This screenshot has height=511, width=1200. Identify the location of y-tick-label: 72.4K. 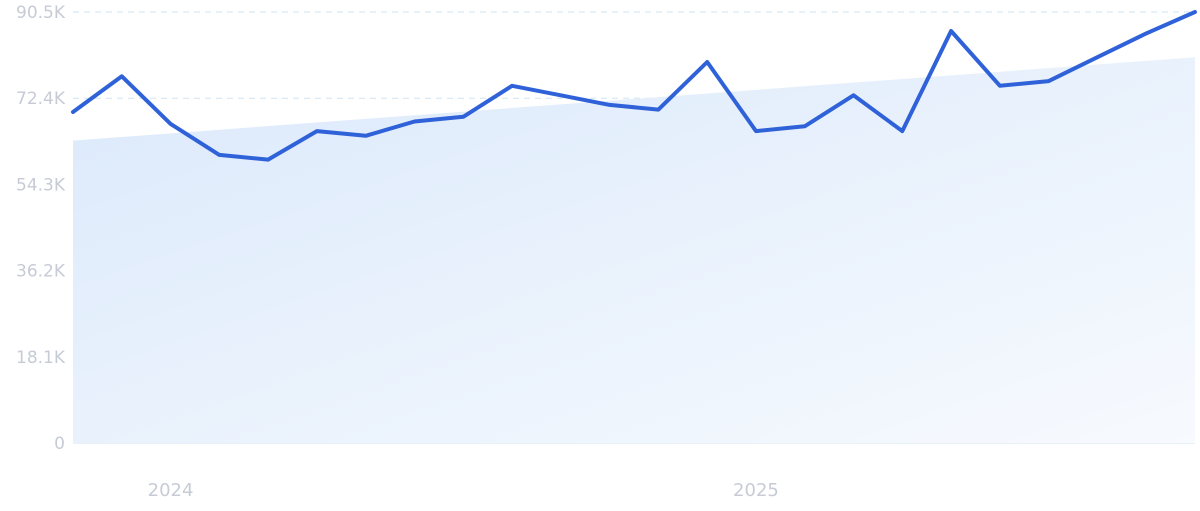
(41, 99).